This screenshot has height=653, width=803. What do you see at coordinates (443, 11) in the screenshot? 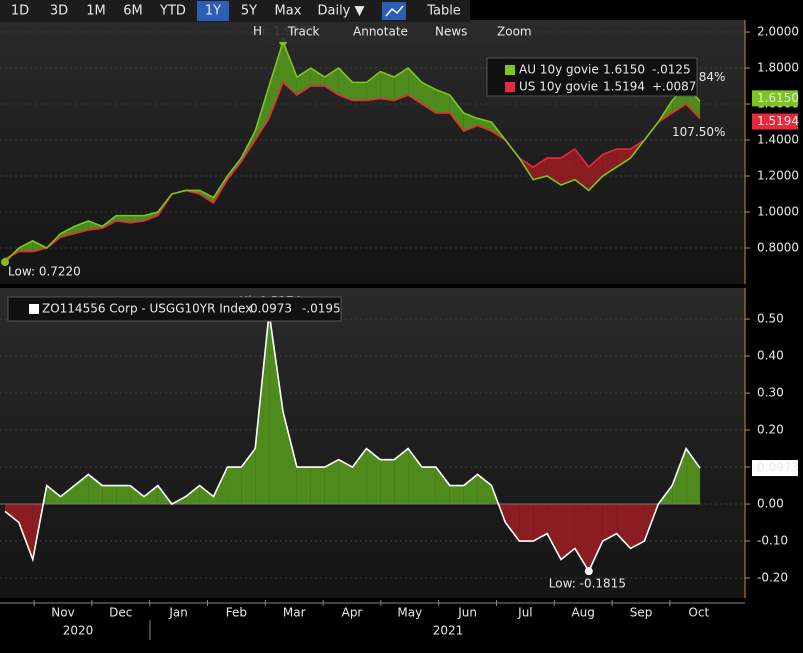
I see `table-button: Table` at bounding box center [443, 11].